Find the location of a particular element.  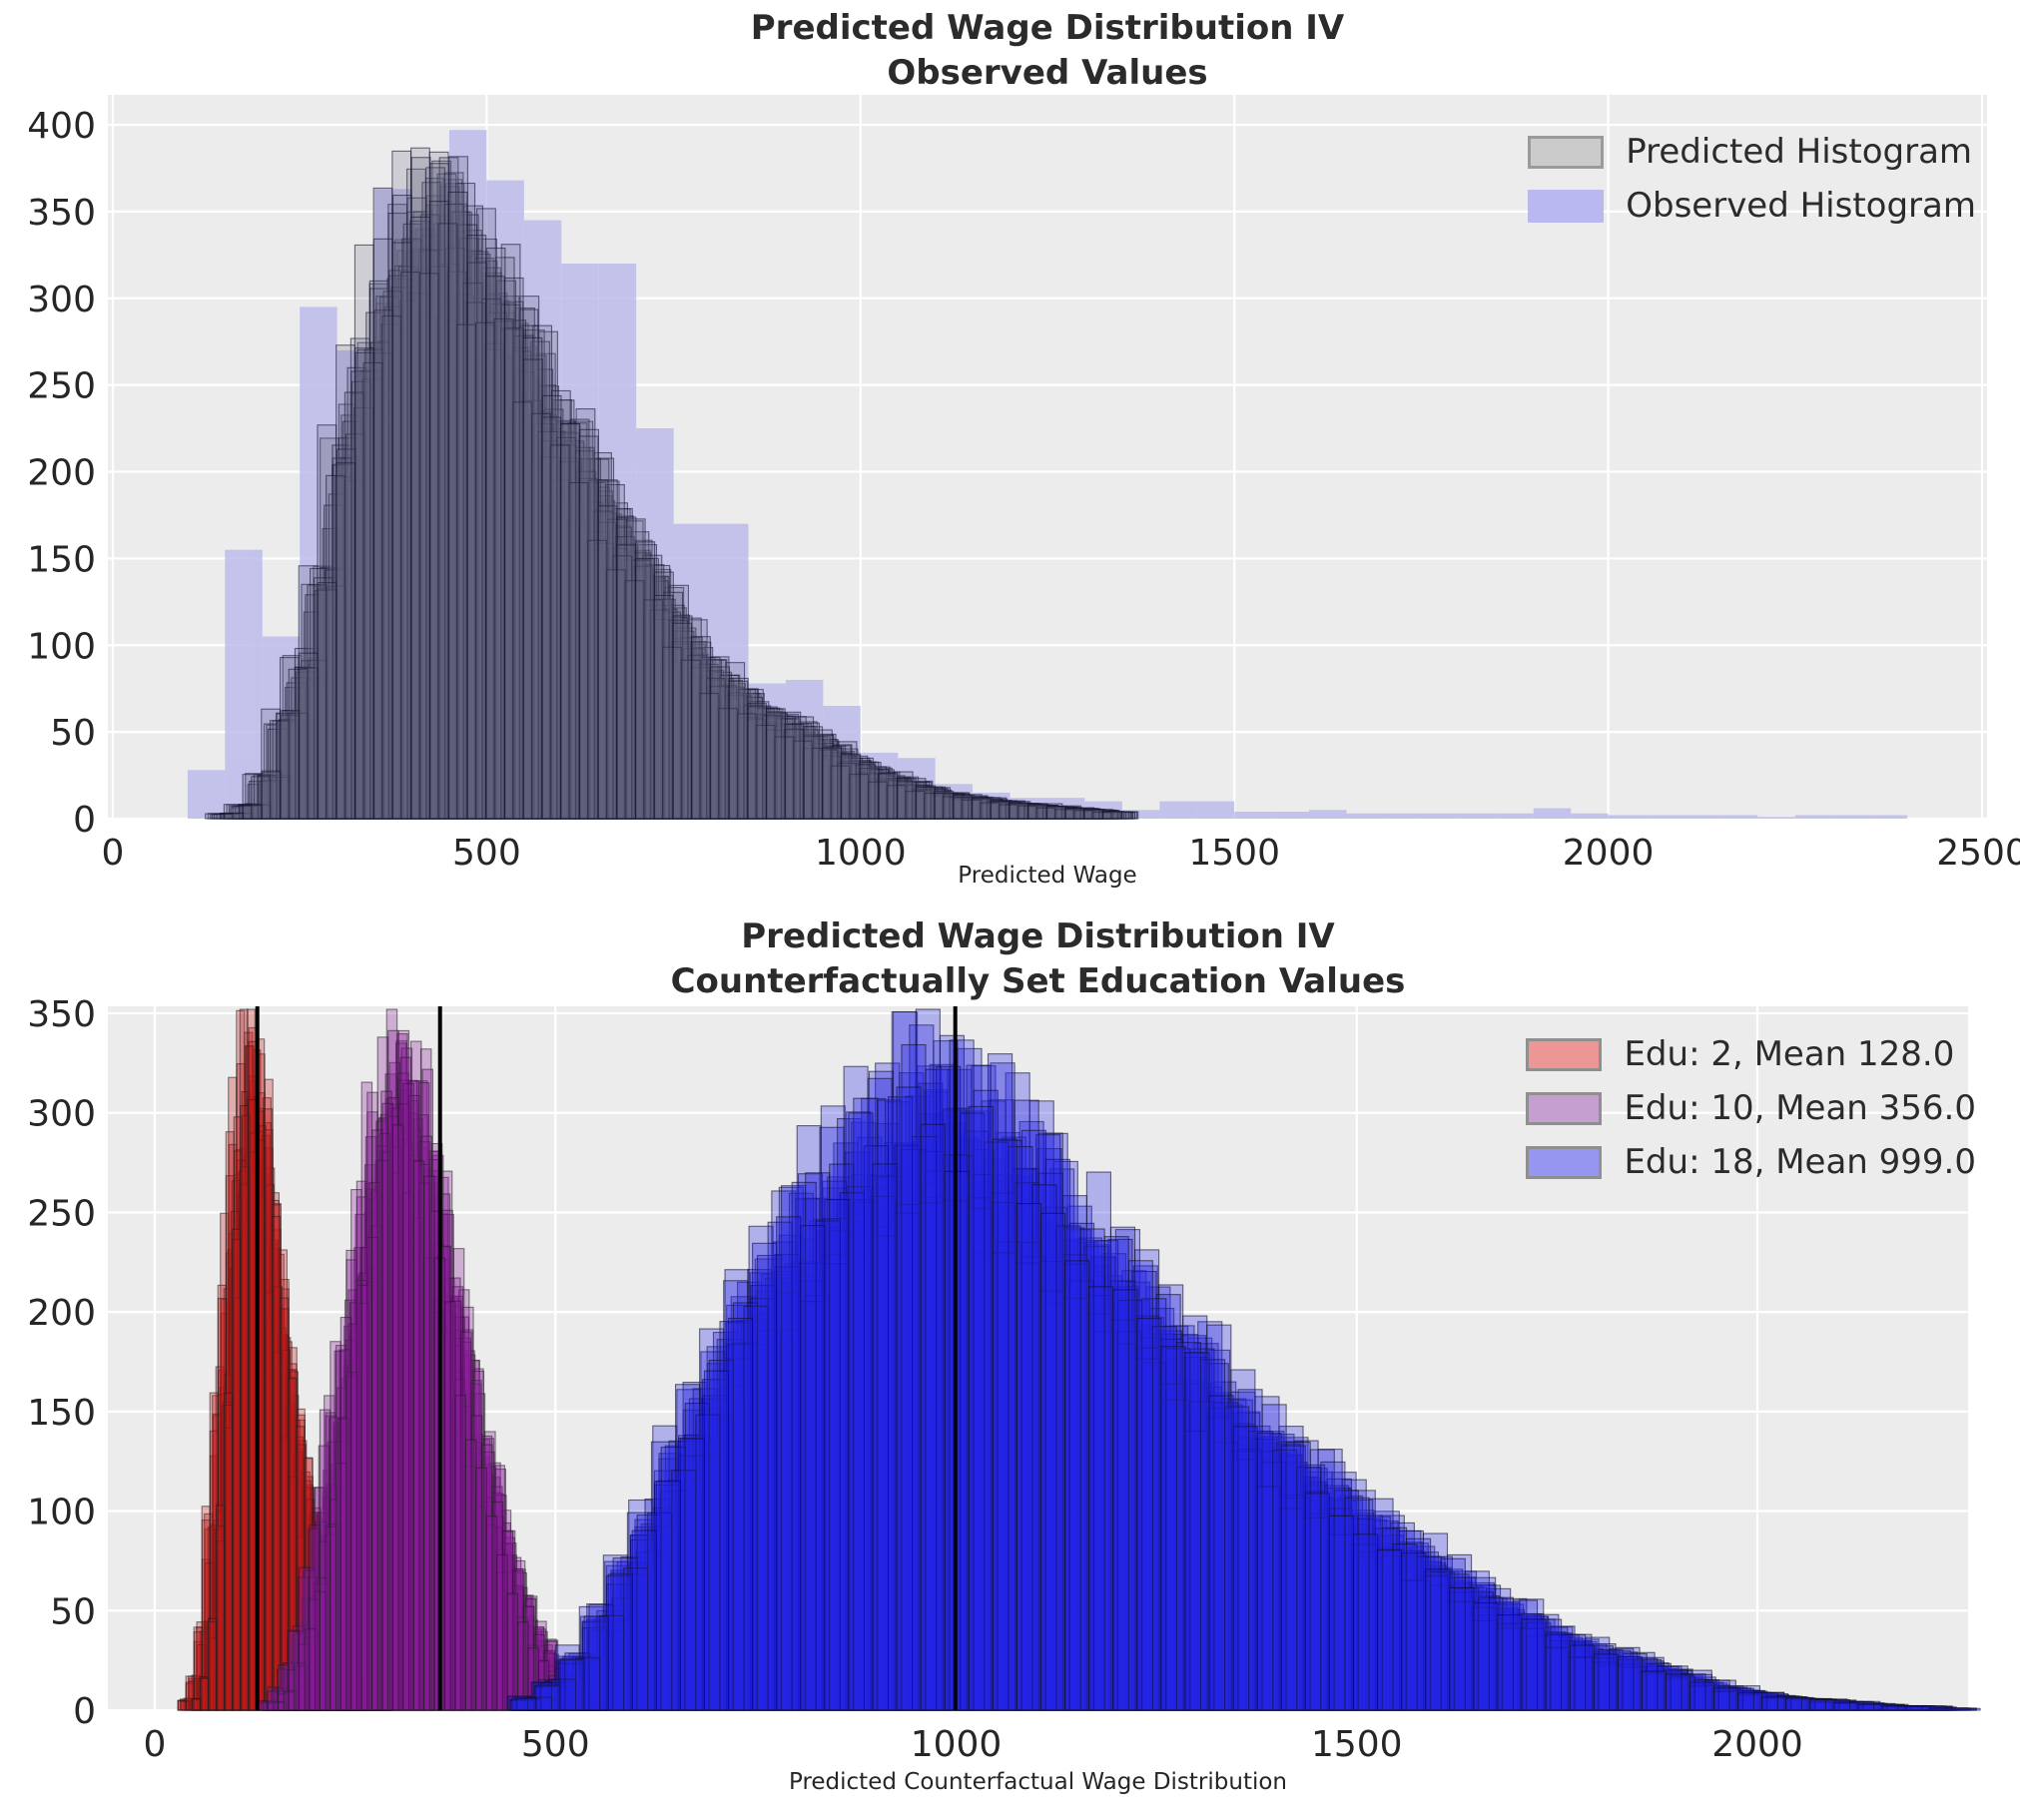

edu-2-swatch-icon is located at coordinates (1565, 1054).